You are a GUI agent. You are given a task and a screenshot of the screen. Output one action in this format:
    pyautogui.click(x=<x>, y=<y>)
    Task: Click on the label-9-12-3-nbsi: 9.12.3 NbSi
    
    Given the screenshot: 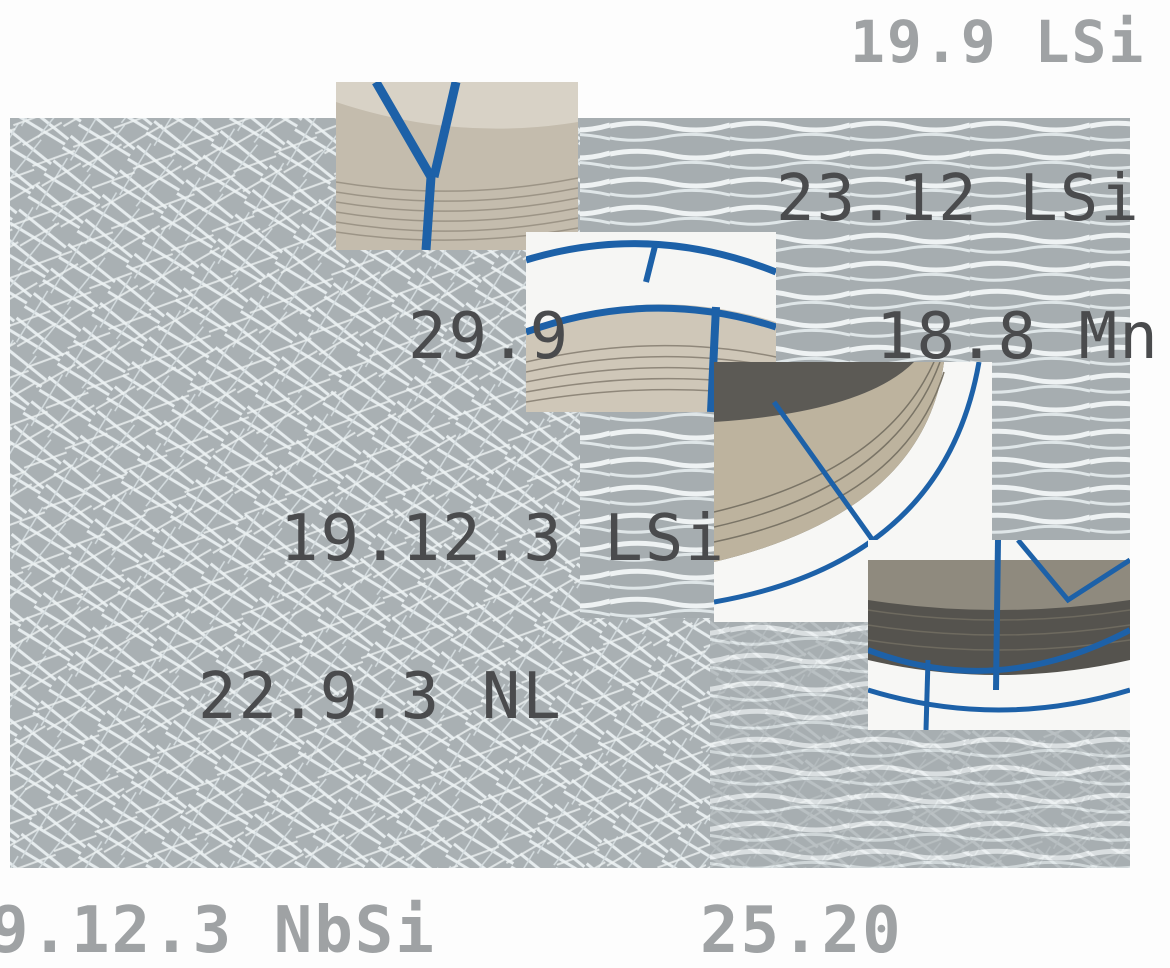 What is the action you would take?
    pyautogui.click(x=218, y=931)
    